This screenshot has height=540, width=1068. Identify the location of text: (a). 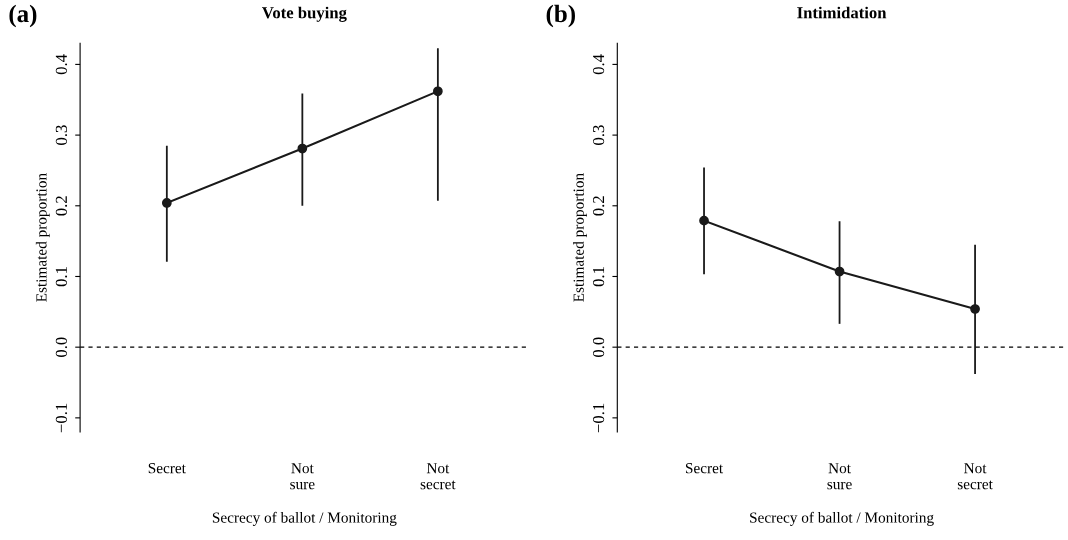
(23, 16).